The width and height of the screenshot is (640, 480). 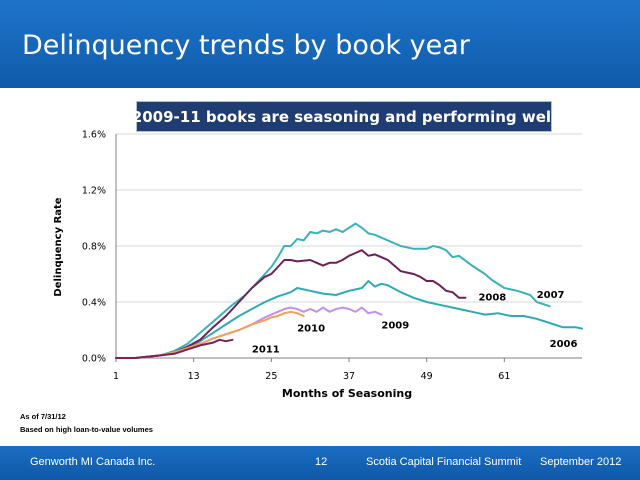 What do you see at coordinates (94, 247) in the screenshot?
I see `y-tick-label: 0.8%` at bounding box center [94, 247].